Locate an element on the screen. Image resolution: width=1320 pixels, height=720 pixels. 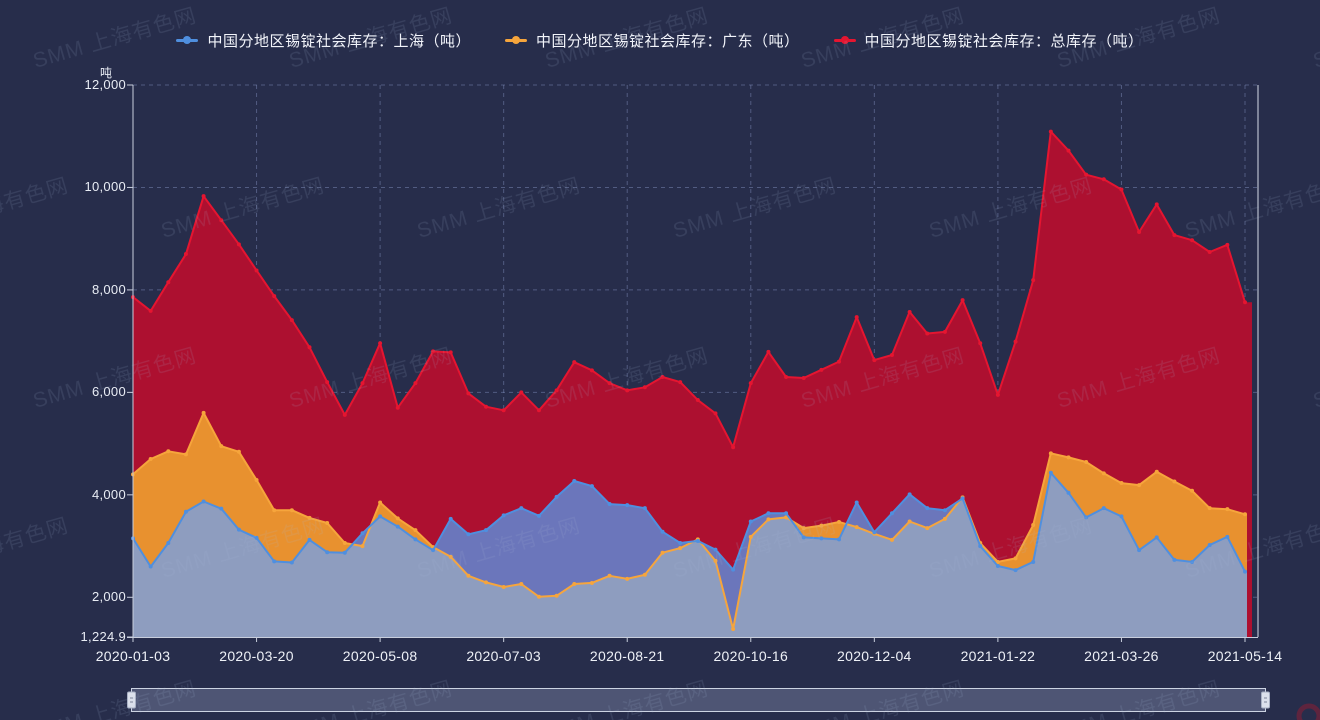
datazoom-right-handle is located at coordinates (1265, 700).